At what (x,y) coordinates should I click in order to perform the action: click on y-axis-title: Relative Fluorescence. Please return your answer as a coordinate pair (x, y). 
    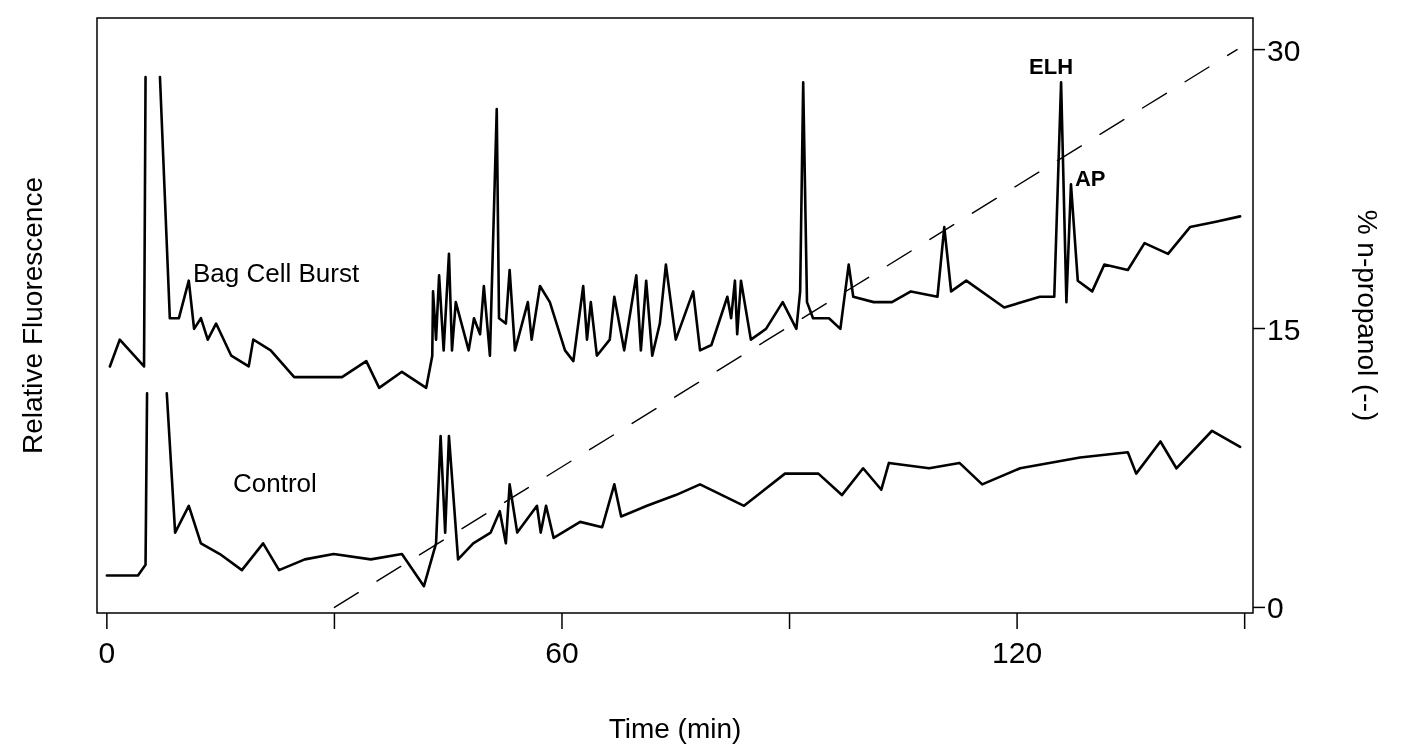
    Looking at the image, I should click on (32, 315).